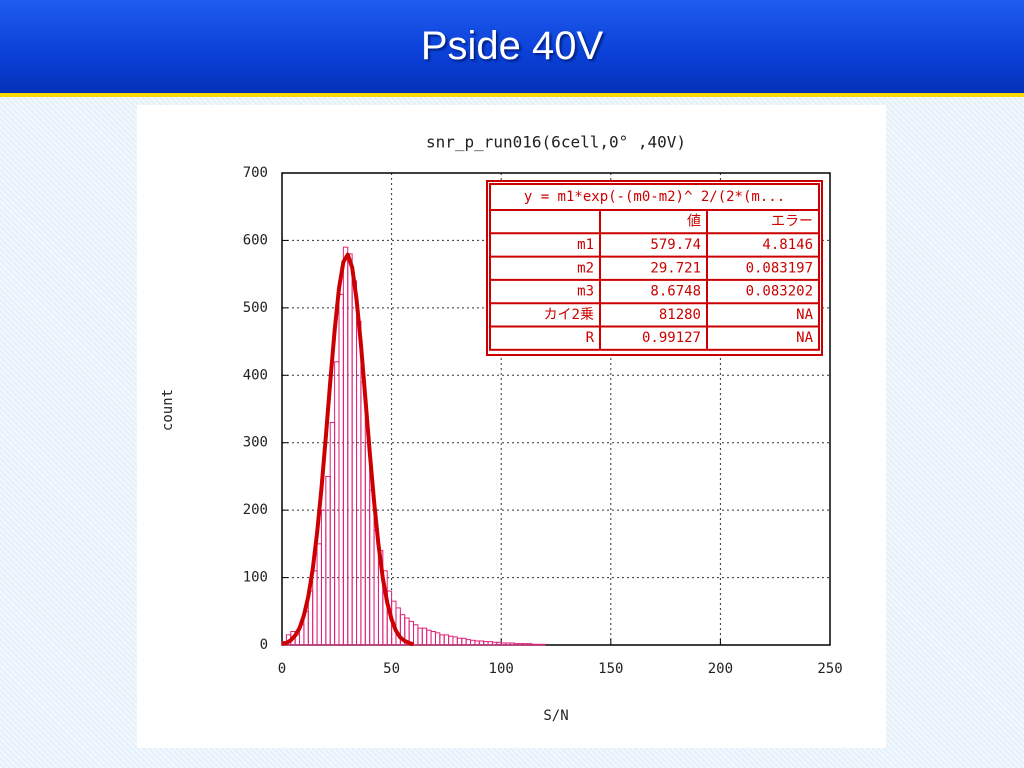 Image resolution: width=1024 pixels, height=768 pixels. Describe the element at coordinates (585, 292) in the screenshot. I see `table-cell: m3` at that location.